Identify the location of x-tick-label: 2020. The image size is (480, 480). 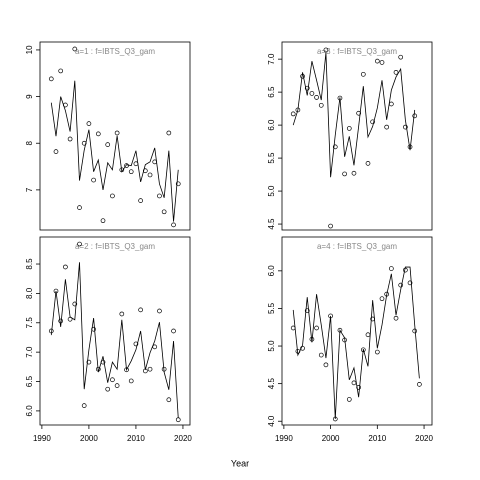
(424, 438).